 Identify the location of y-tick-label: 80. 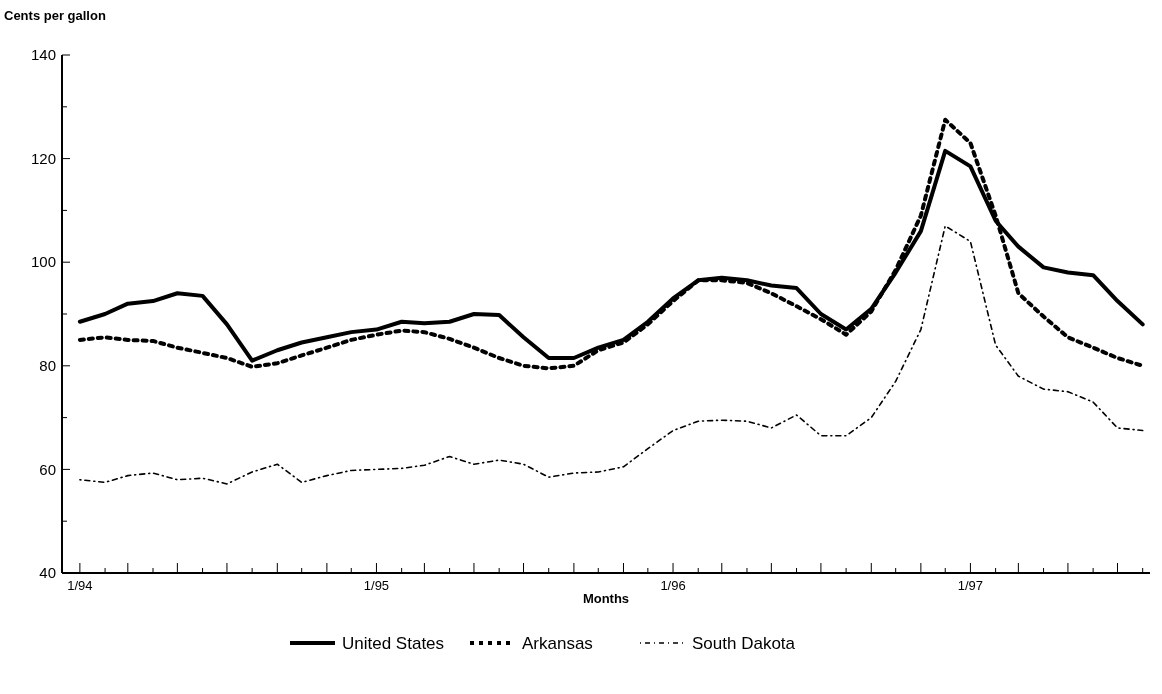
(47, 366).